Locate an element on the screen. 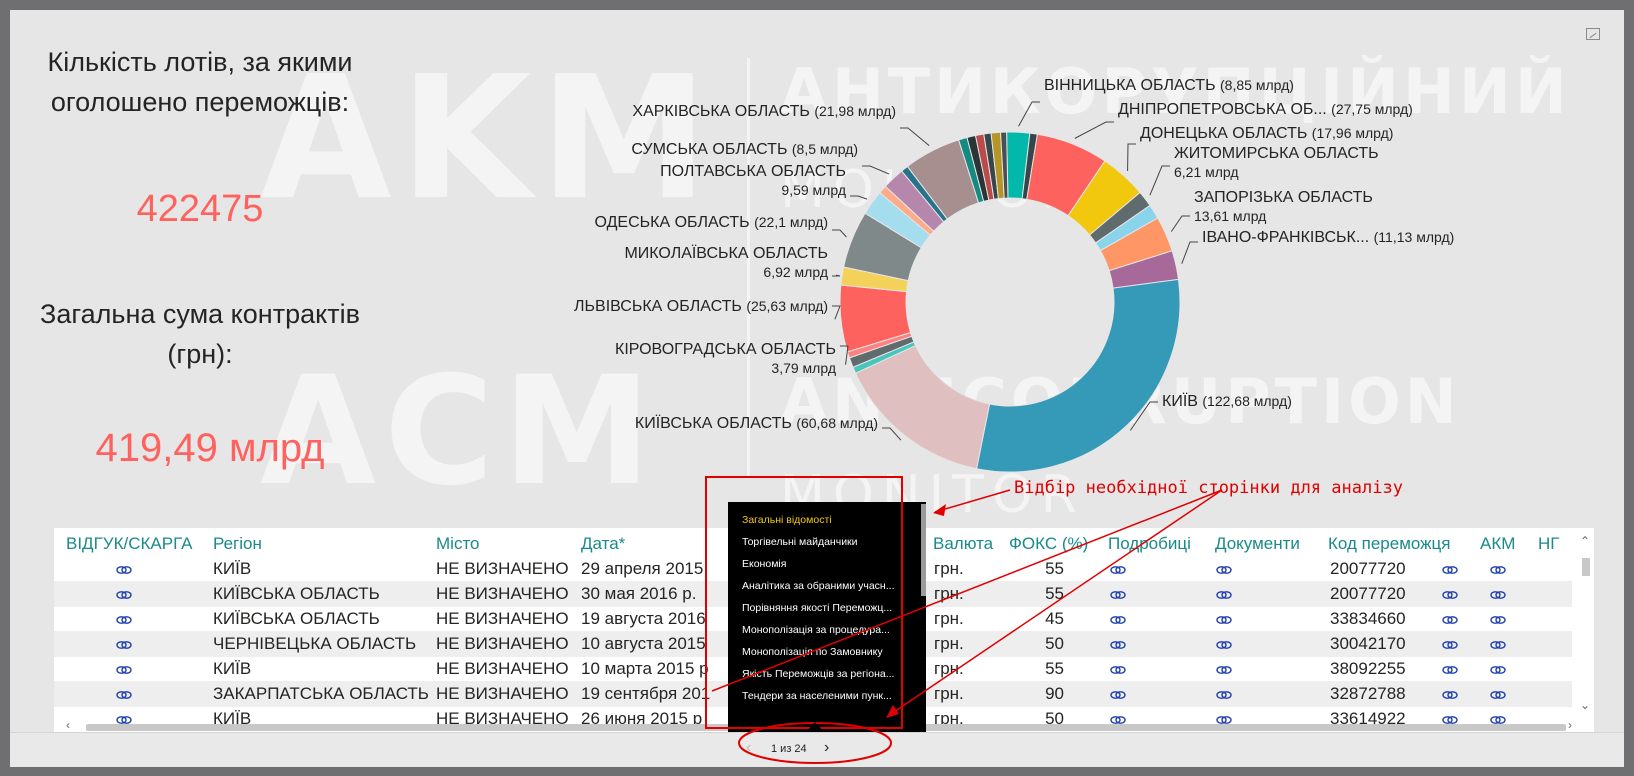 The width and height of the screenshot is (1634, 776). col-header-feedback: ВІДГУК/СКАРГА is located at coordinates (129, 543).